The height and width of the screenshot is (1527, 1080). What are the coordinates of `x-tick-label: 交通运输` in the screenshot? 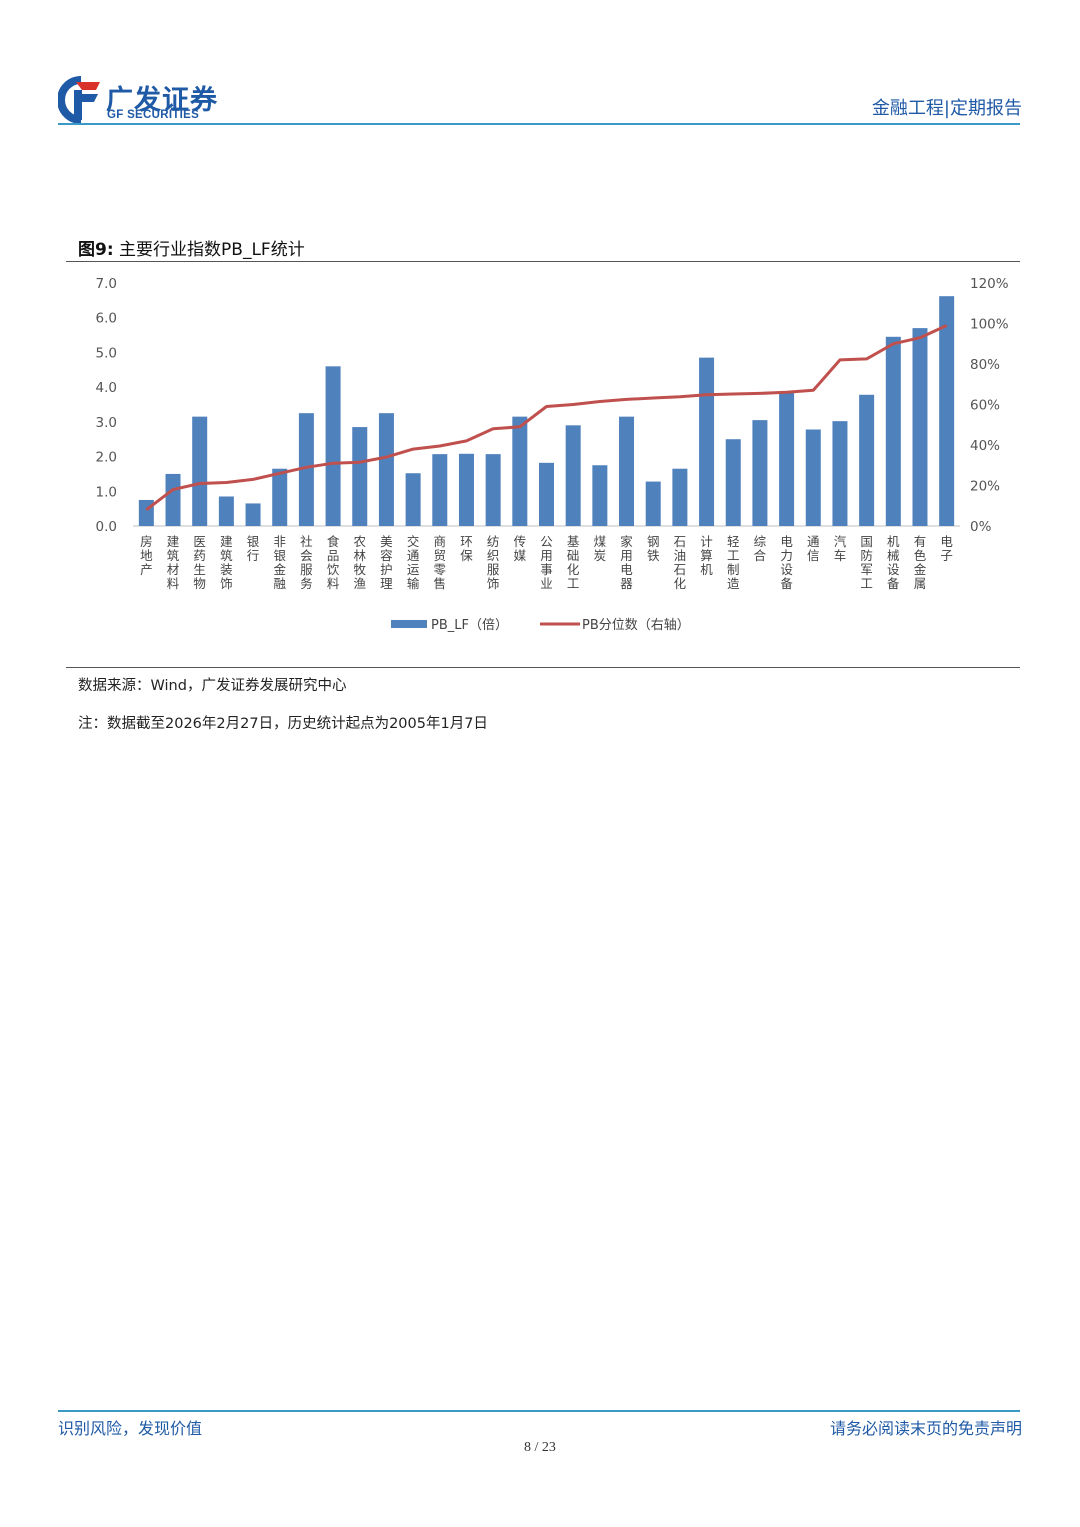 It's located at (413, 562).